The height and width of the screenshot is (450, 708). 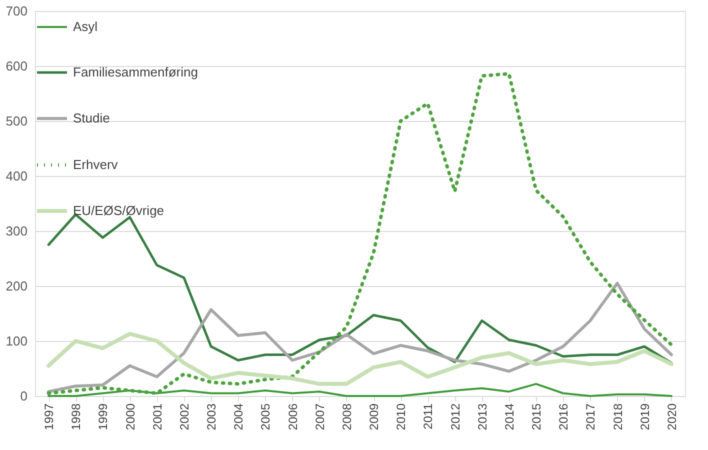 I want to click on x-tick-label: 2012, so click(x=455, y=416).